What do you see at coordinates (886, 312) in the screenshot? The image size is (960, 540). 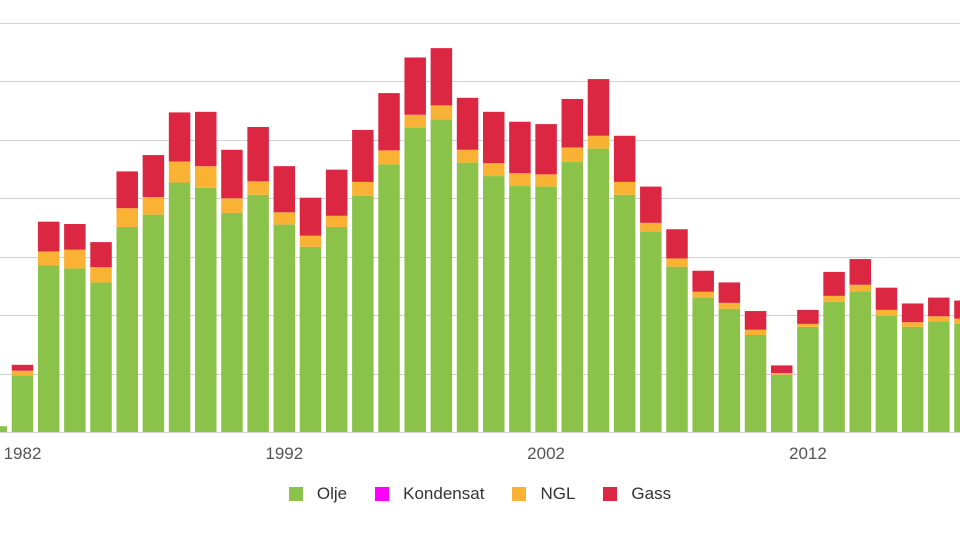 I see `bar-ngl-2015` at bounding box center [886, 312].